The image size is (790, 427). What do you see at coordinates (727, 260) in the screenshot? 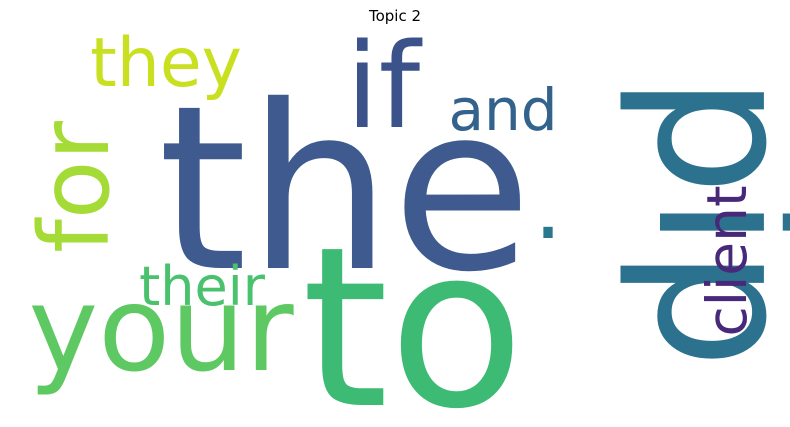
I see `word-client: client` at bounding box center [727, 260].